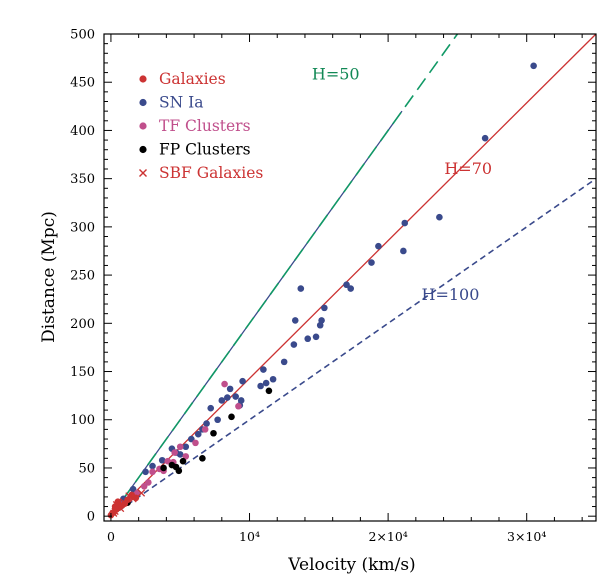 The height and width of the screenshot is (582, 608). I want to click on x-axis-label: Velocity (km/s), so click(351, 565).